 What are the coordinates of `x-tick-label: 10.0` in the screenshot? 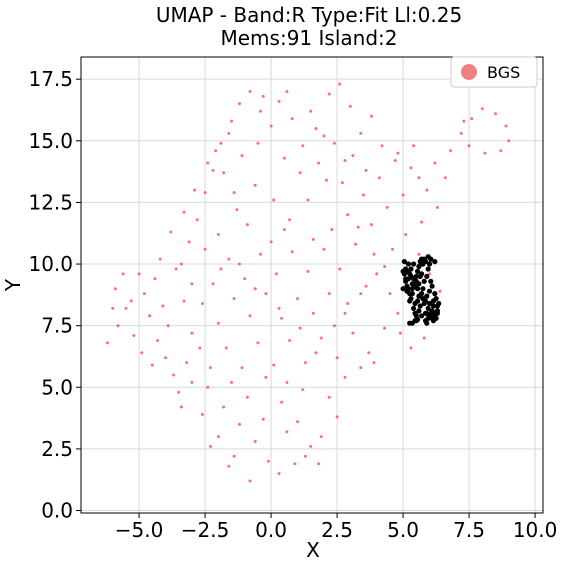 It's located at (535, 530).